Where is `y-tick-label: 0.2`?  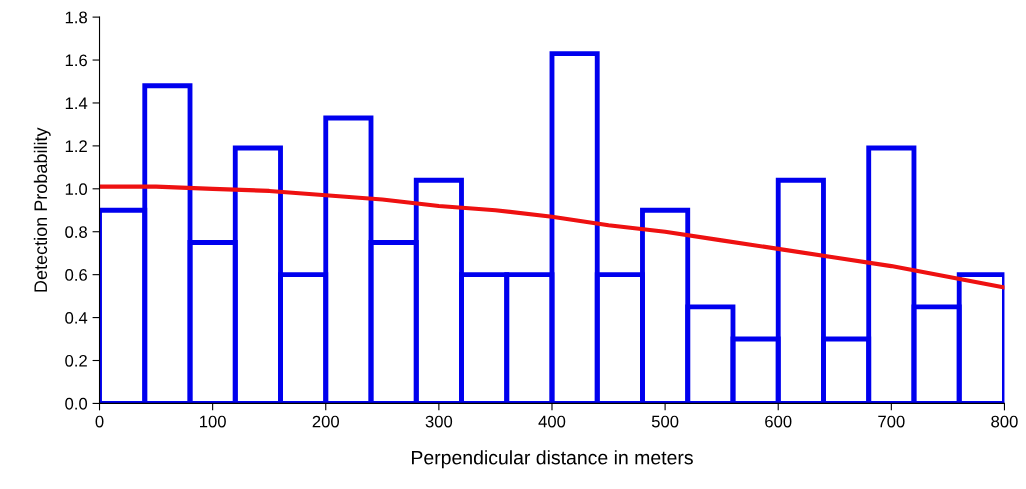
y-tick-label: 0.2 is located at coordinates (76, 360).